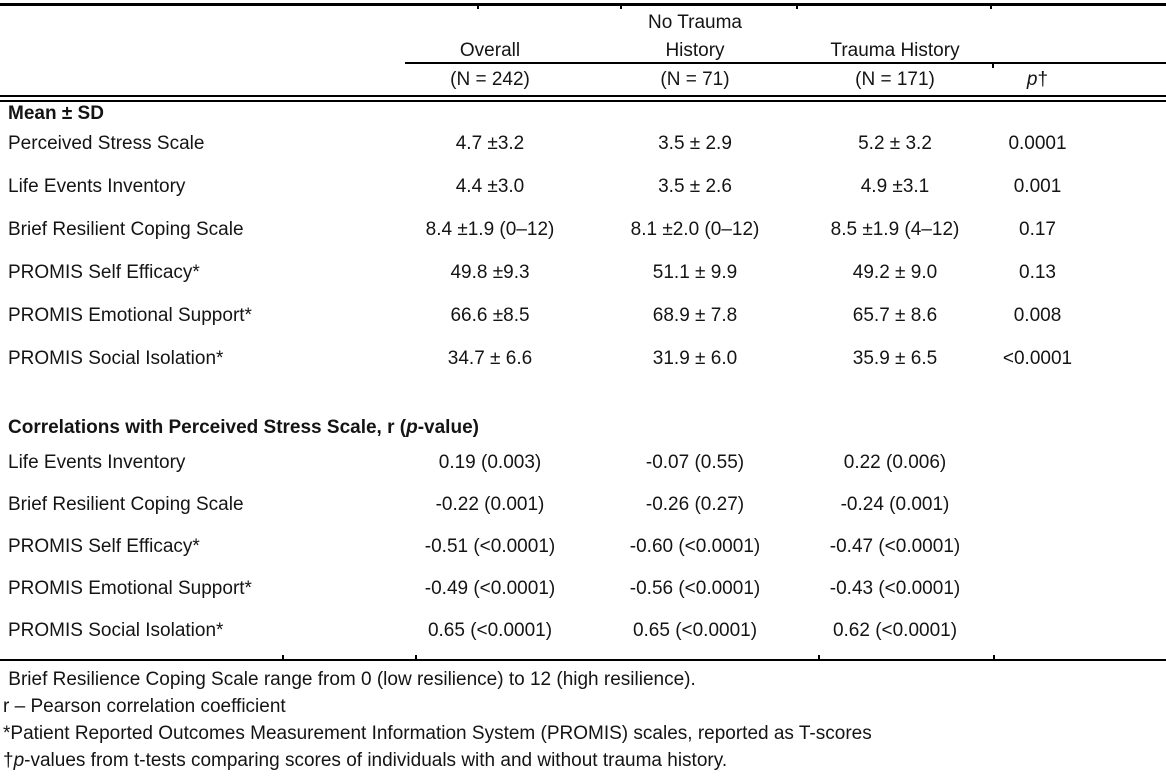 Image resolution: width=1166 pixels, height=782 pixels. I want to click on cell-overall: 66.6 ±8.5, so click(490, 315).